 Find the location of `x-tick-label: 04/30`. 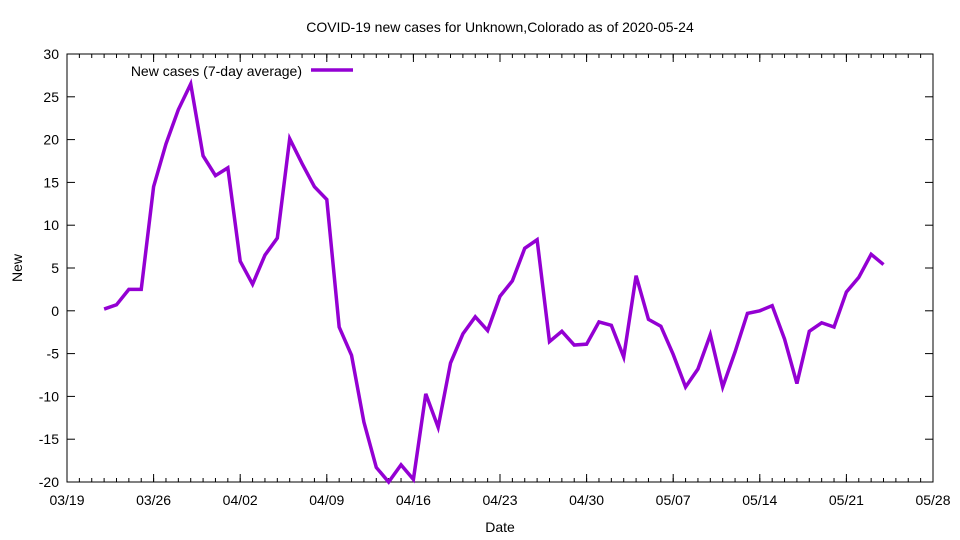

x-tick-label: 04/30 is located at coordinates (586, 500).